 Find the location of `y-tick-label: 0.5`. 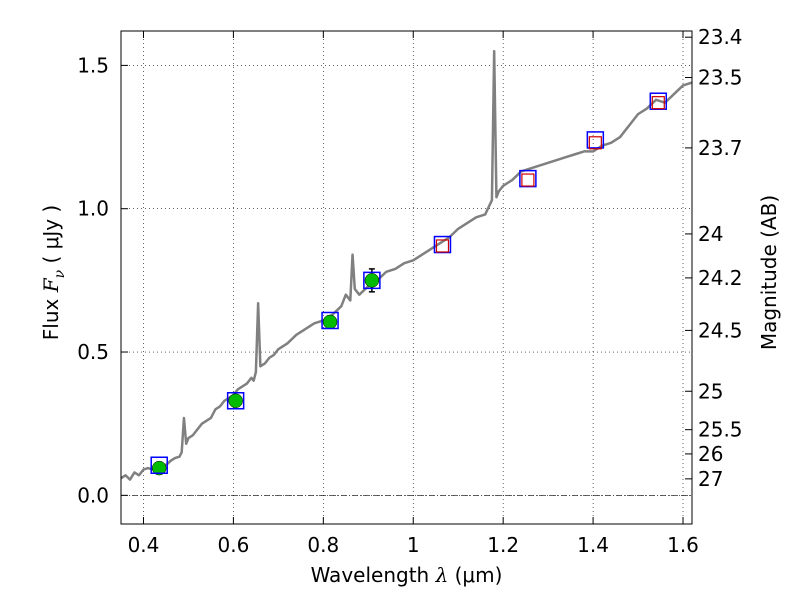

y-tick-label: 0.5 is located at coordinates (93, 352).